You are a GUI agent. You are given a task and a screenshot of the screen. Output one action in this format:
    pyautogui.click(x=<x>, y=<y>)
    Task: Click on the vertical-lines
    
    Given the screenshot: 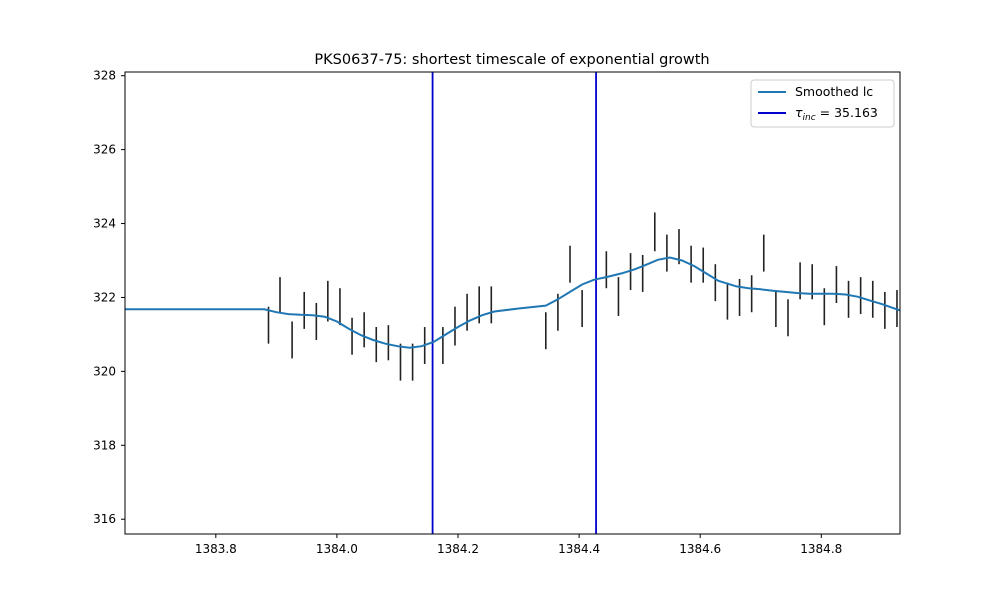 What is the action you would take?
    pyautogui.click(x=514, y=303)
    